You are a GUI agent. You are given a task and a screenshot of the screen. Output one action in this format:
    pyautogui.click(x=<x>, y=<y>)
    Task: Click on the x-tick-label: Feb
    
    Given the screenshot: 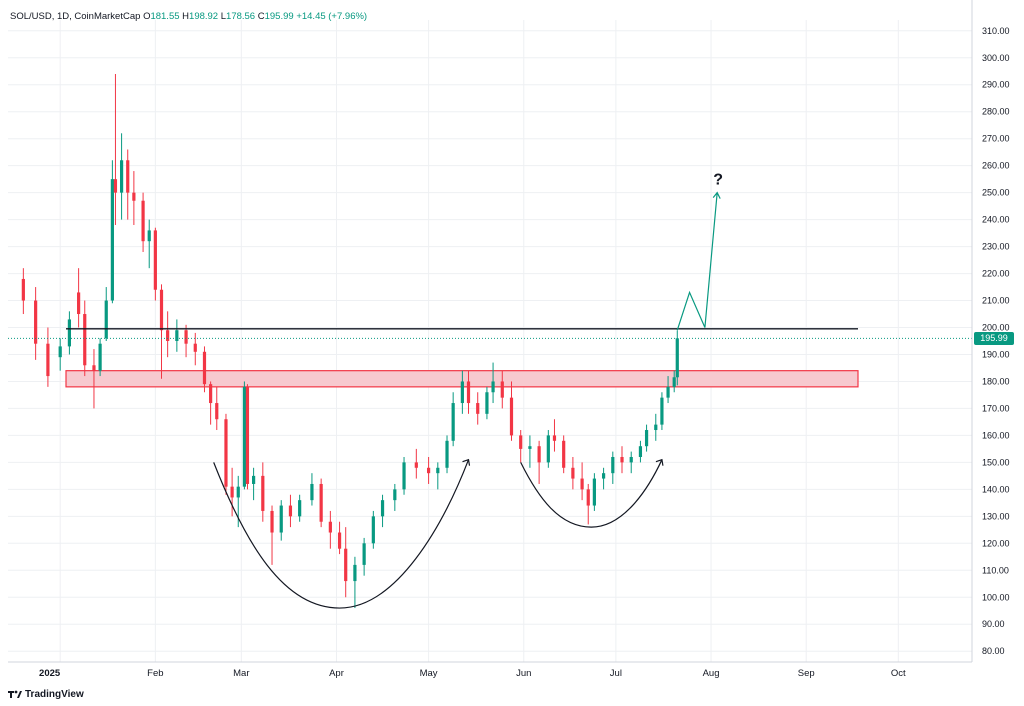 What is the action you would take?
    pyautogui.click(x=155, y=673)
    